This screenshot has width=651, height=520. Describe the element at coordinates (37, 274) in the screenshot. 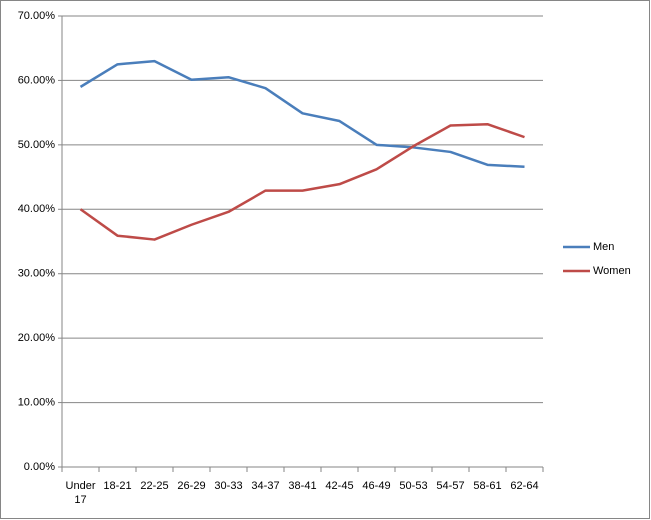

I see `y-tick-label: 30.00%` at that location.